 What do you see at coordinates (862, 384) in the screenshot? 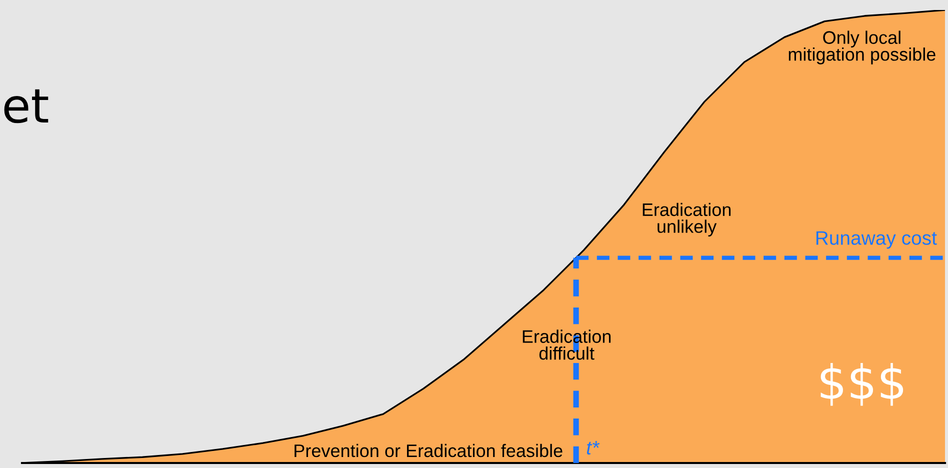
I see `annotation: $$$` at bounding box center [862, 384].